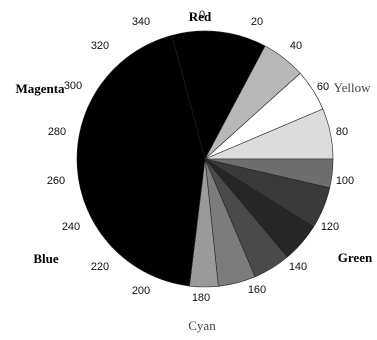 Image resolution: width=377 pixels, height=340 pixels. Describe the element at coordinates (202, 325) in the screenshot. I see `color-label-cyan: Cyan` at that location.